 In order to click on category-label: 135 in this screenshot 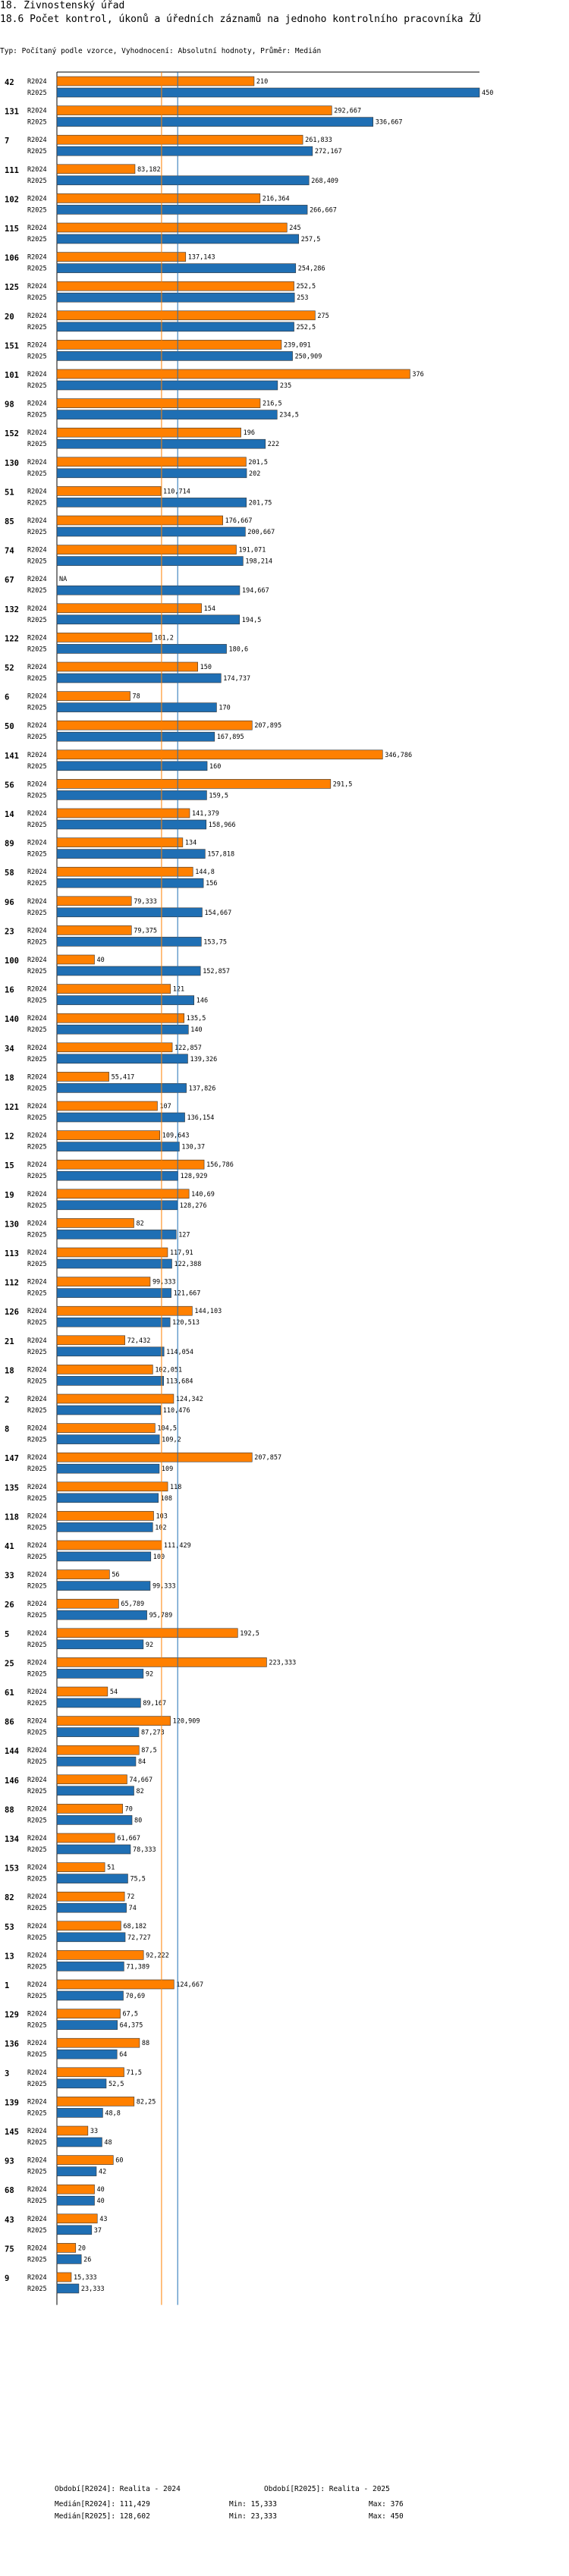, I will do `click(12, 1488)`.